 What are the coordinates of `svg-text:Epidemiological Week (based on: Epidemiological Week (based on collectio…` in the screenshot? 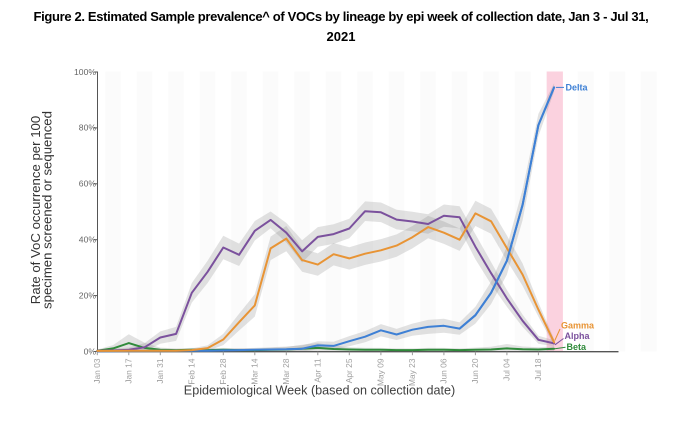 It's located at (319, 390).